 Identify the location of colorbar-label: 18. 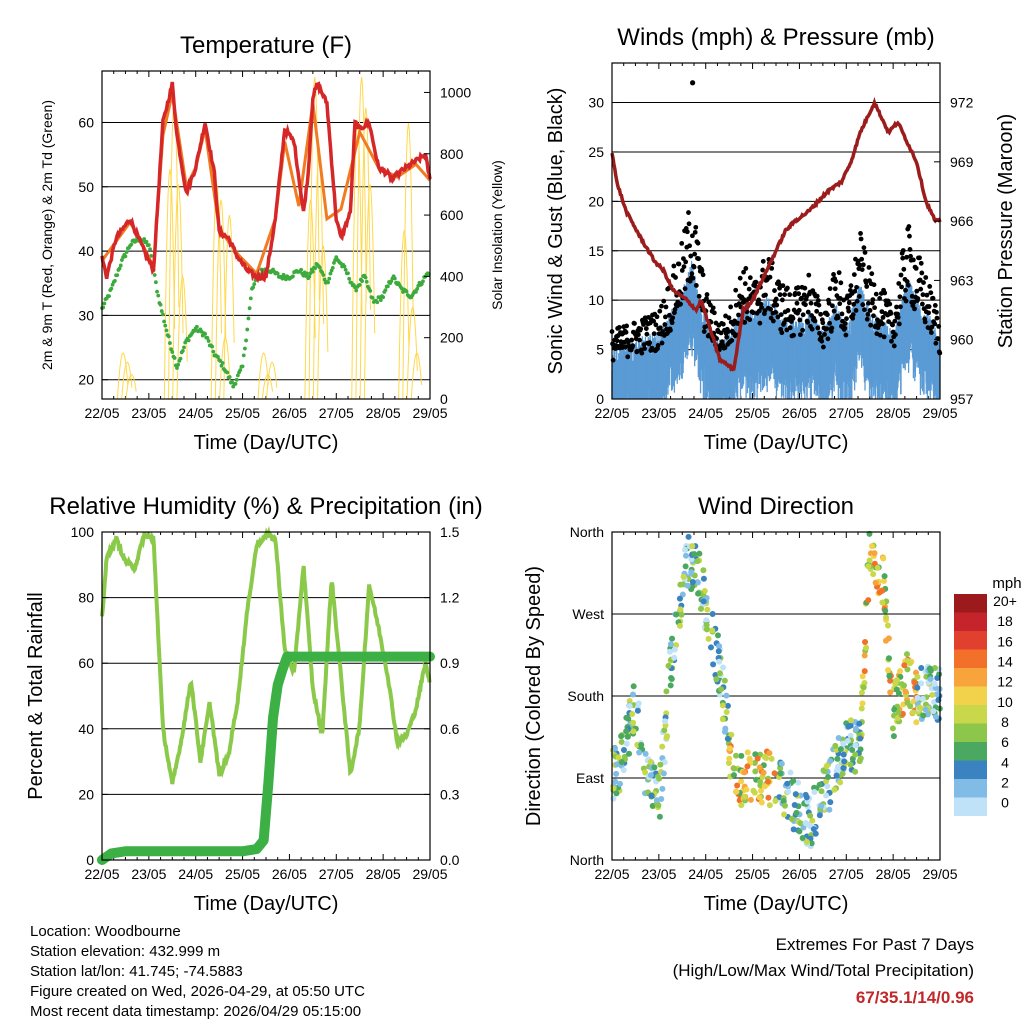
(1005, 621).